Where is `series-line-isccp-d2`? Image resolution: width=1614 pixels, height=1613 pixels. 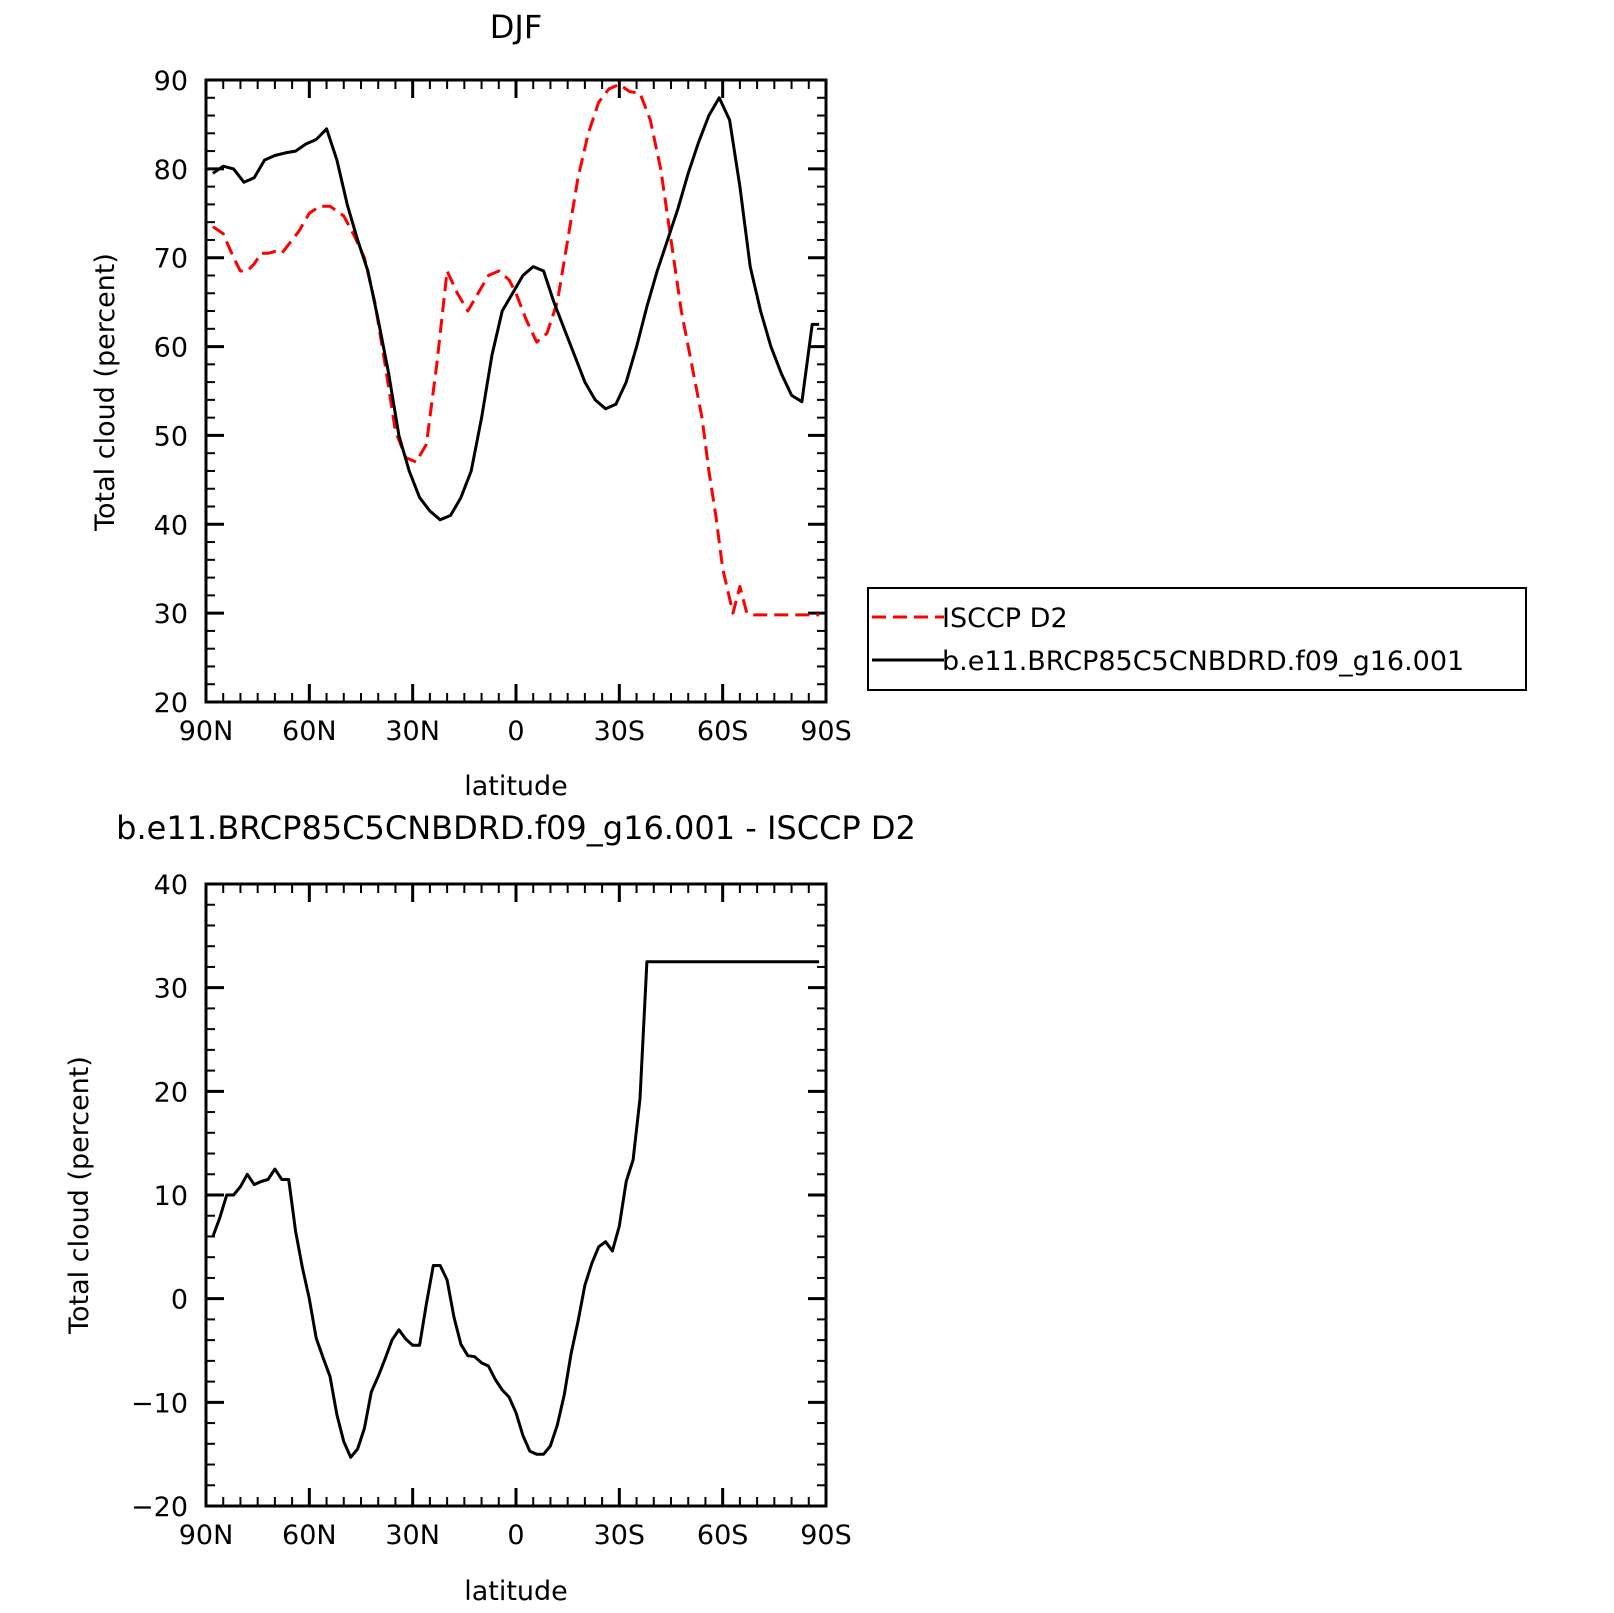 series-line-isccp-d2 is located at coordinates (516, 349).